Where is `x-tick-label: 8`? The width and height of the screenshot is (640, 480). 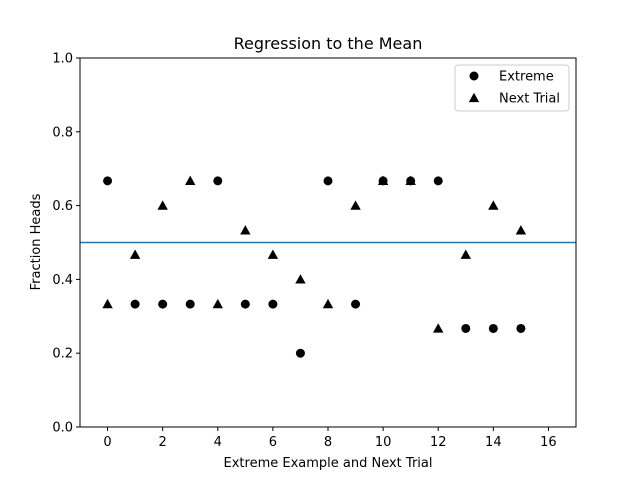 x-tick-label: 8 is located at coordinates (328, 442).